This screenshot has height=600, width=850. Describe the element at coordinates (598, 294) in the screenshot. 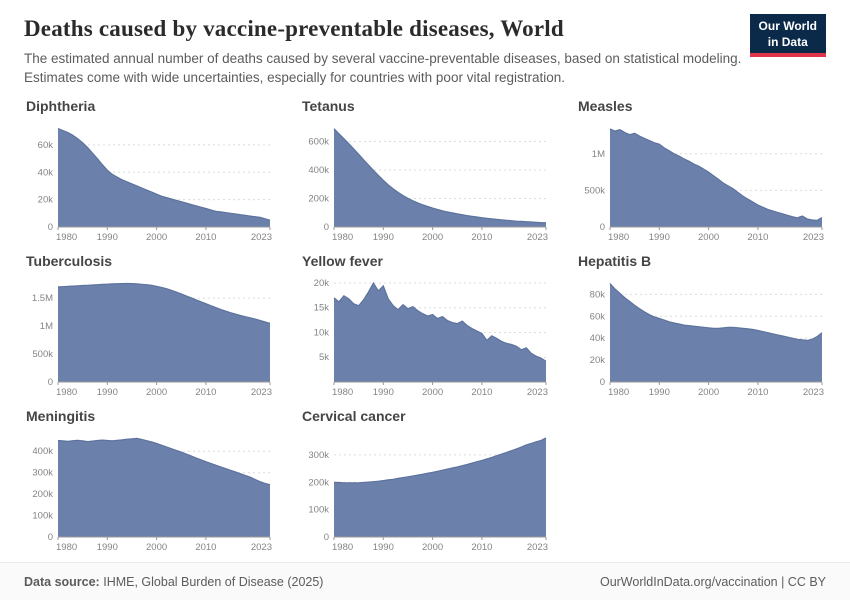

I see `svg-text: 80k` at that location.